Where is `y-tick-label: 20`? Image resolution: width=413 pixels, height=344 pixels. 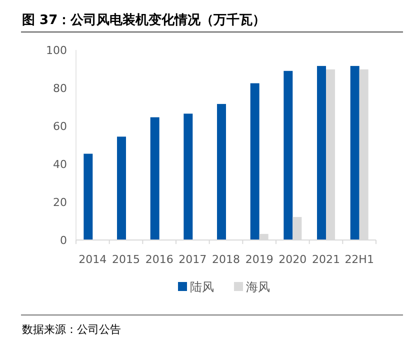
y-tick-label: 20 is located at coordinates (60, 202).